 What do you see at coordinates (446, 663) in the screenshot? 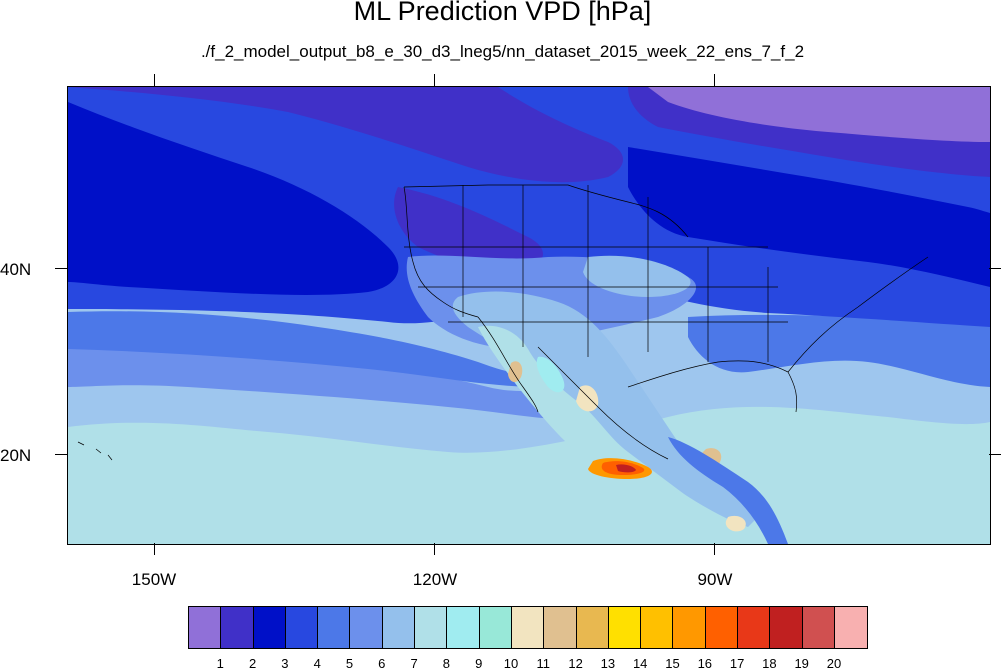
I see `colorbar-label: 8` at bounding box center [446, 663].